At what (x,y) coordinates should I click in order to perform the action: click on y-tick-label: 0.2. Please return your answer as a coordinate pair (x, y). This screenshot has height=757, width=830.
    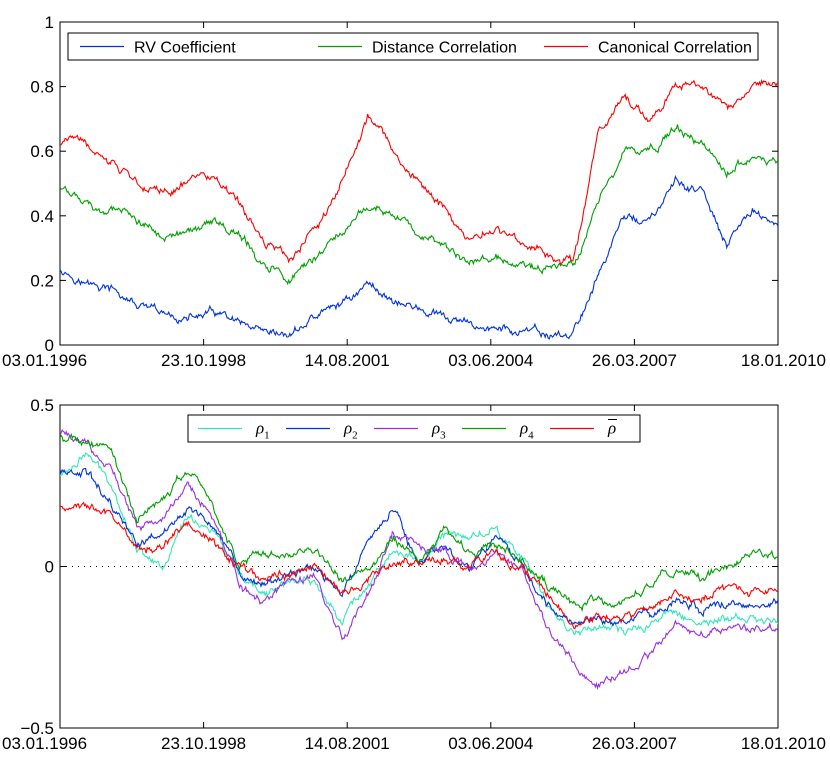
    Looking at the image, I should click on (42, 280).